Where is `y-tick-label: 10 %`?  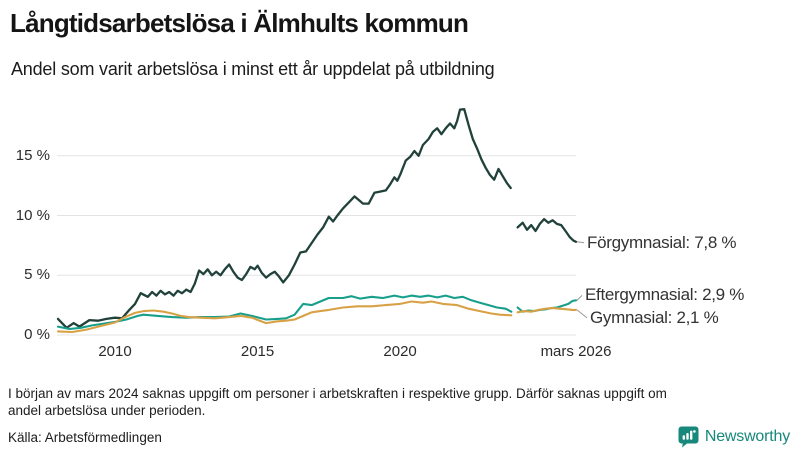 y-tick-label: 10 % is located at coordinates (32, 215).